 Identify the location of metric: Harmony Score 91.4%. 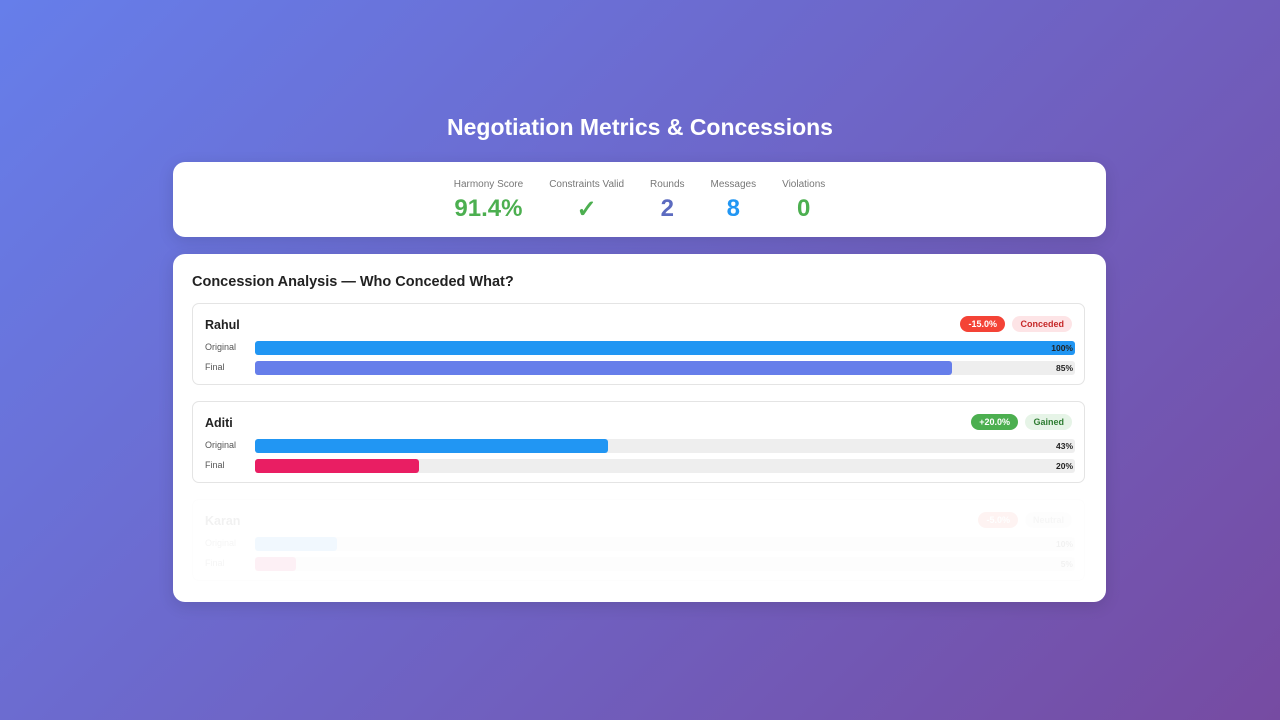
(488, 199).